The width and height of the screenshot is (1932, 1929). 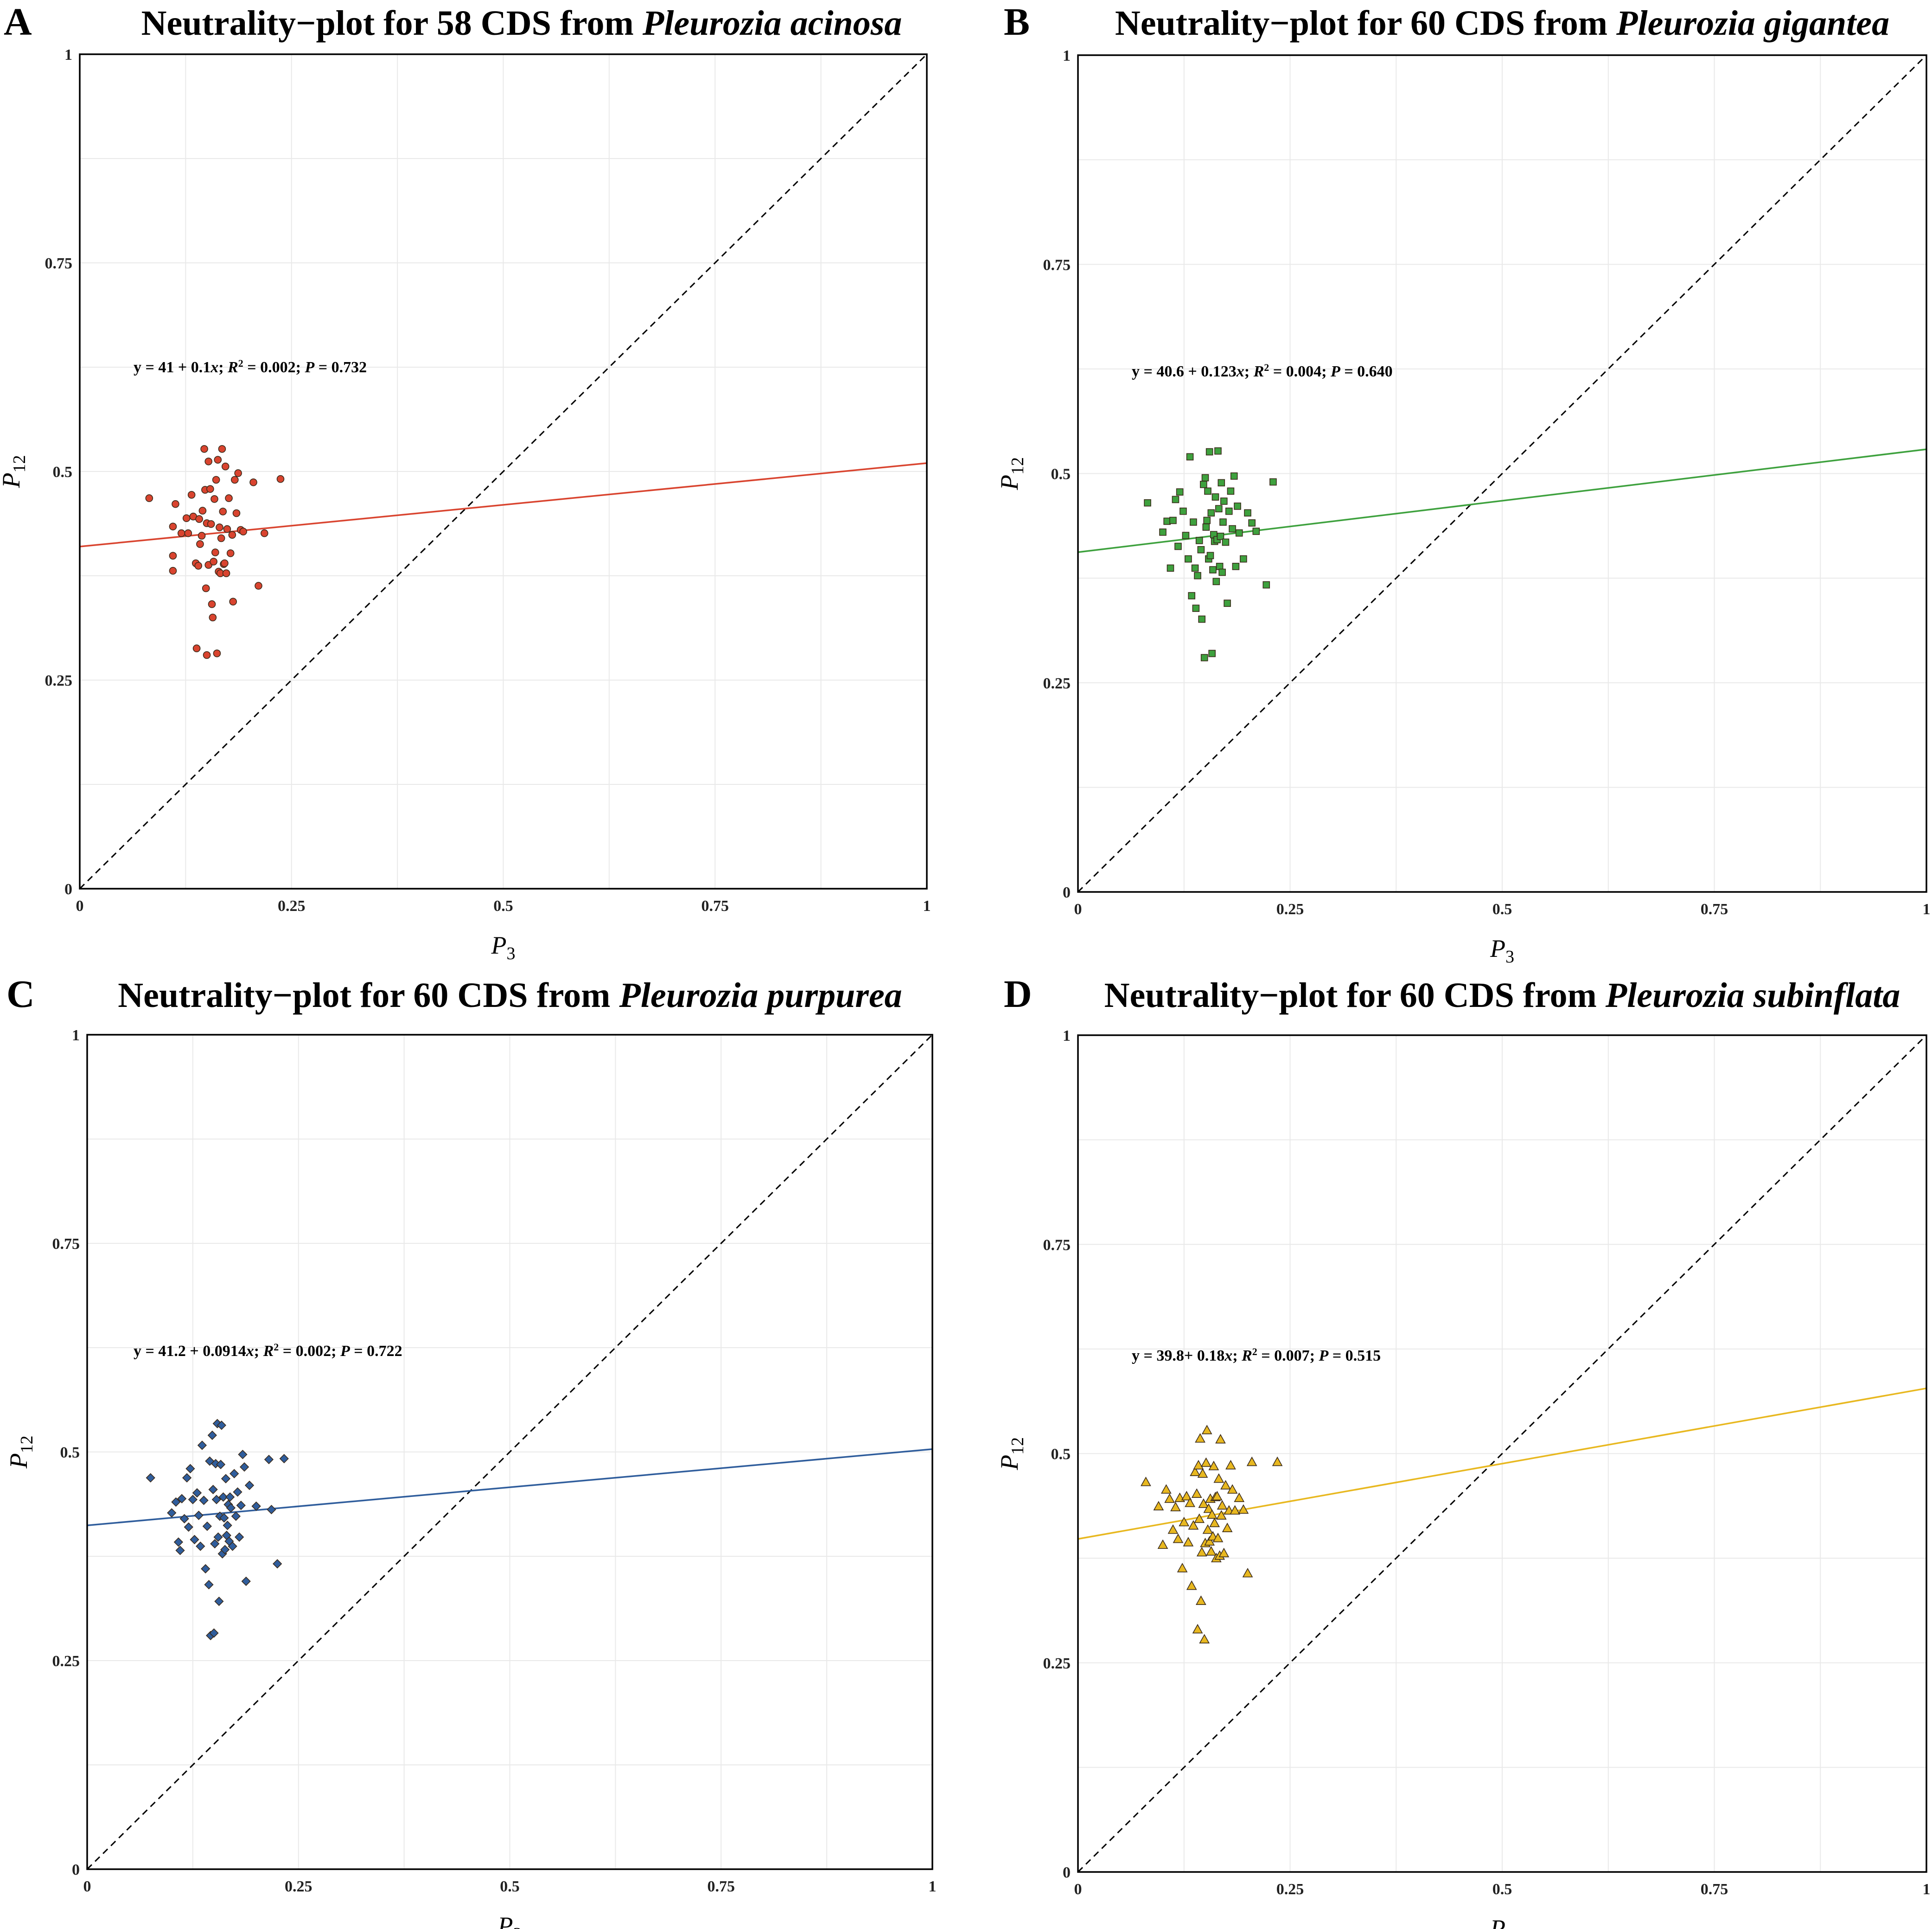 I want to click on panel-c-y-tick-label: 0.25, so click(x=66, y=1661).